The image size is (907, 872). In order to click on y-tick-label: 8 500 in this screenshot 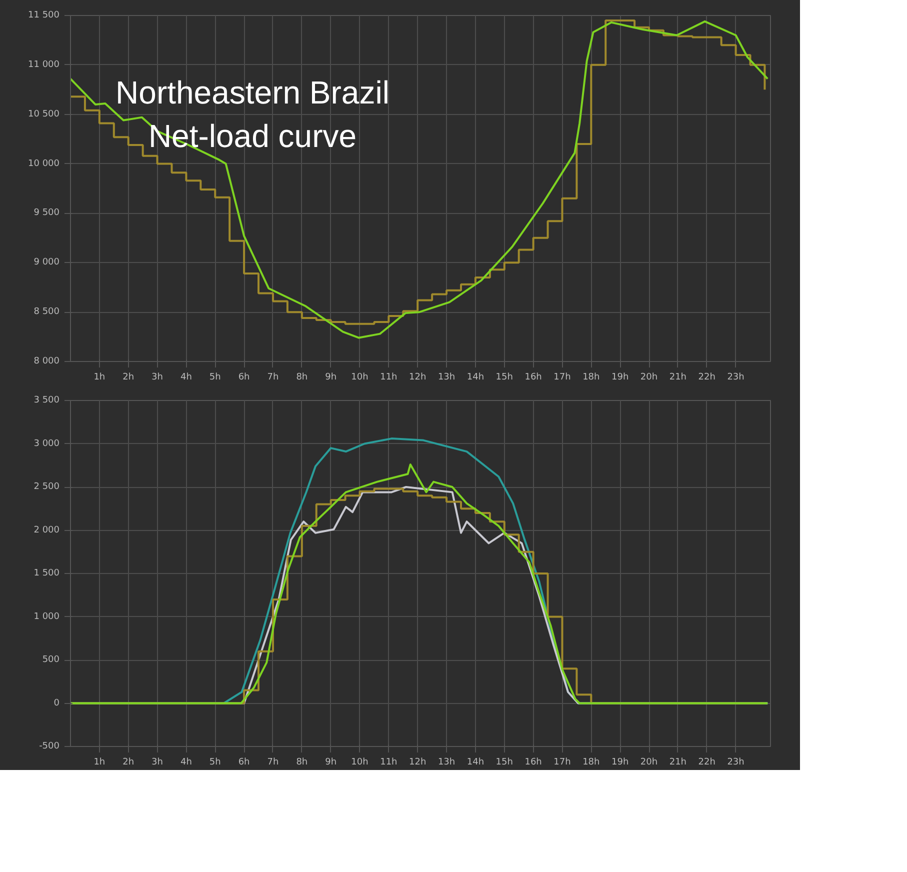, I will do `click(47, 312)`.